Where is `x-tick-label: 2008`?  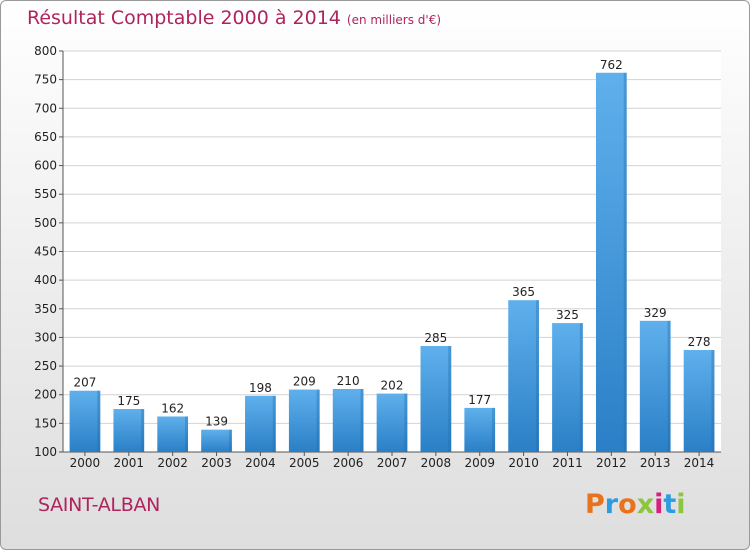
x-tick-label: 2008 is located at coordinates (436, 463).